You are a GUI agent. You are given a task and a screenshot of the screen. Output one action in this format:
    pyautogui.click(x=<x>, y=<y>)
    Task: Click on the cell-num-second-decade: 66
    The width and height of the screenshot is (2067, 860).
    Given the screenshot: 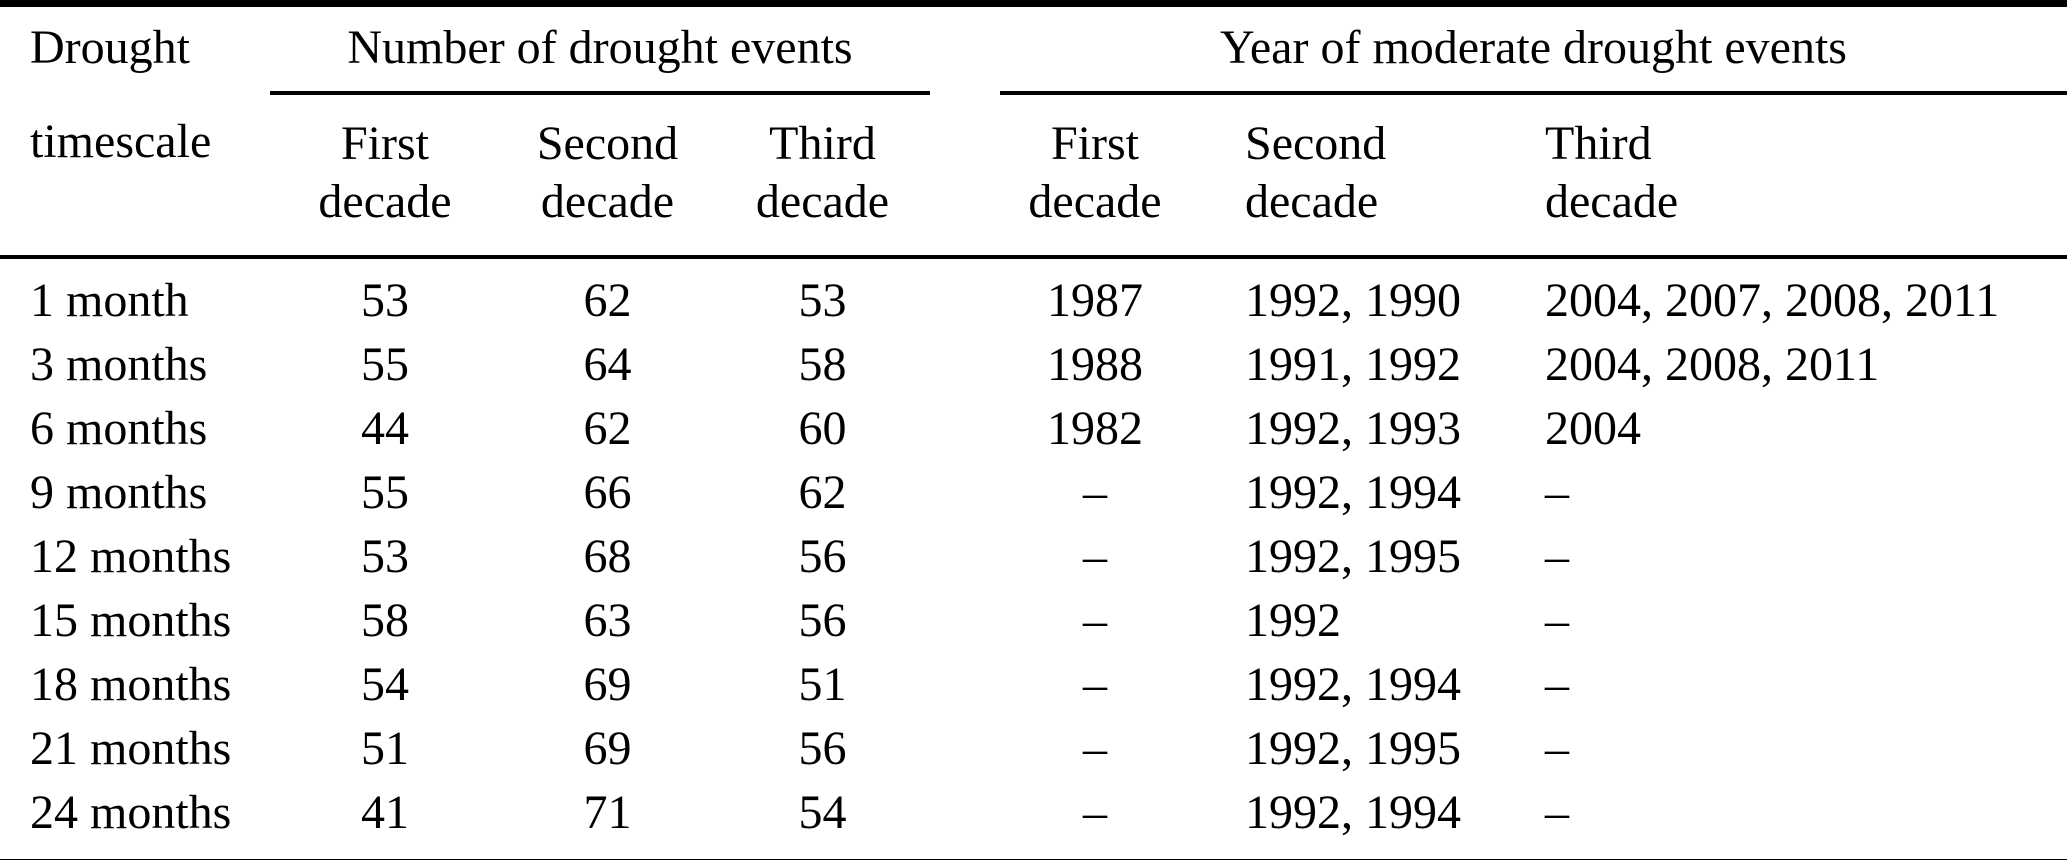 What is the action you would take?
    pyautogui.click(x=607, y=492)
    